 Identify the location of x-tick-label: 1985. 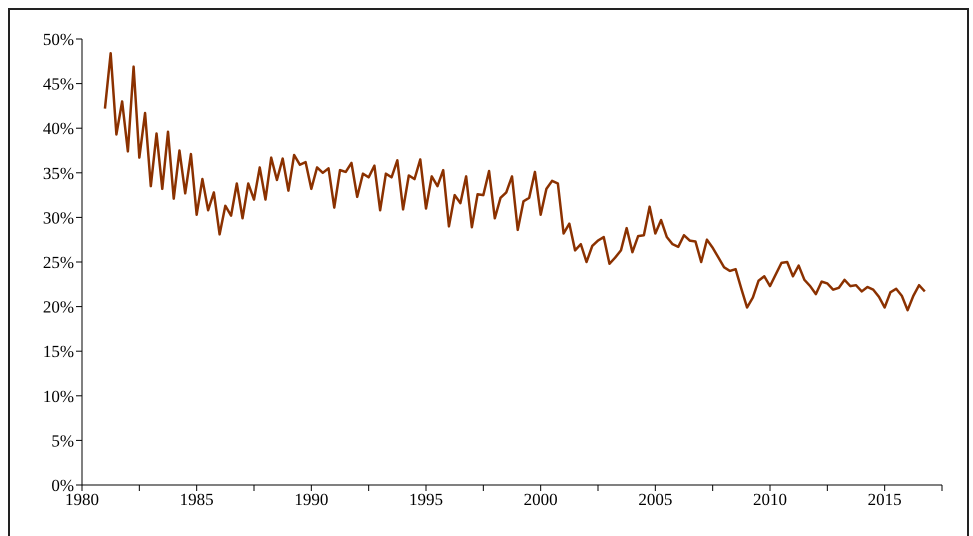
(197, 500).